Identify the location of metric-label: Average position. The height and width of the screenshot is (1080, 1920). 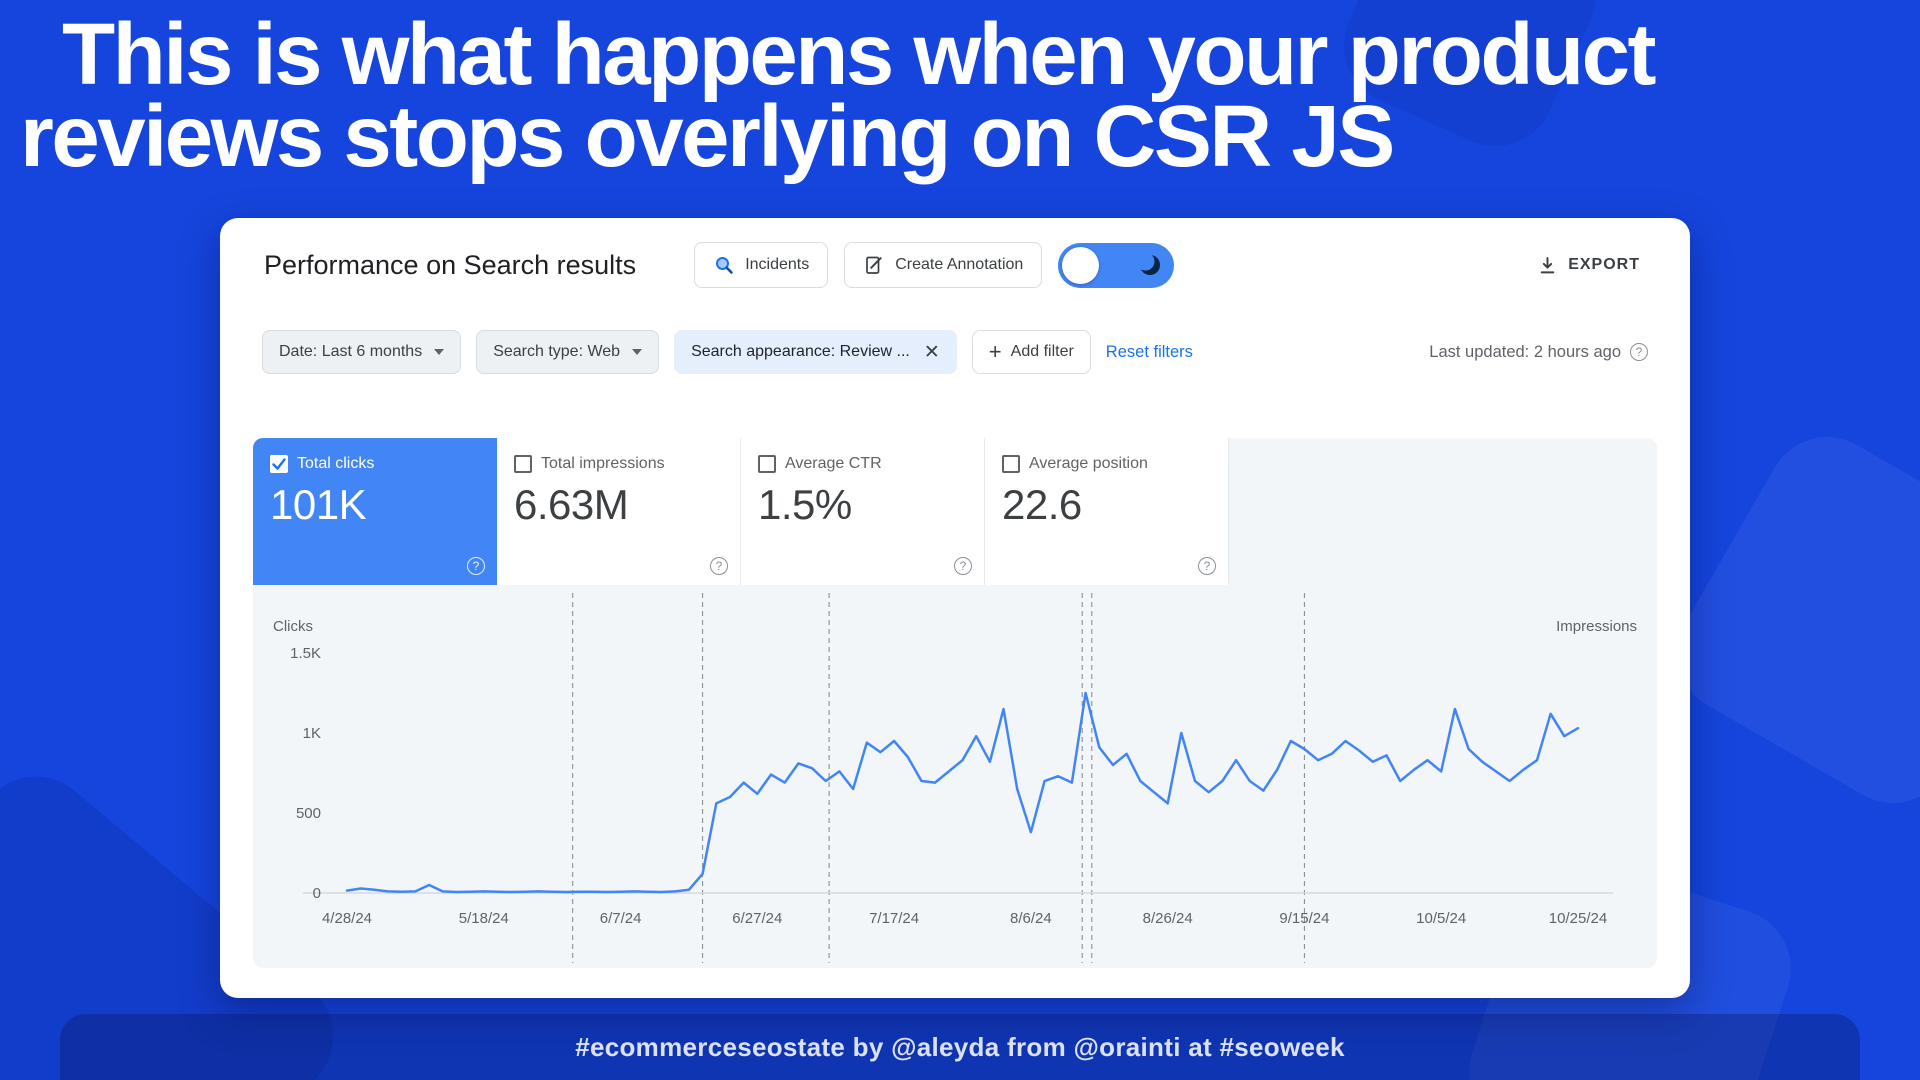
(1088, 463).